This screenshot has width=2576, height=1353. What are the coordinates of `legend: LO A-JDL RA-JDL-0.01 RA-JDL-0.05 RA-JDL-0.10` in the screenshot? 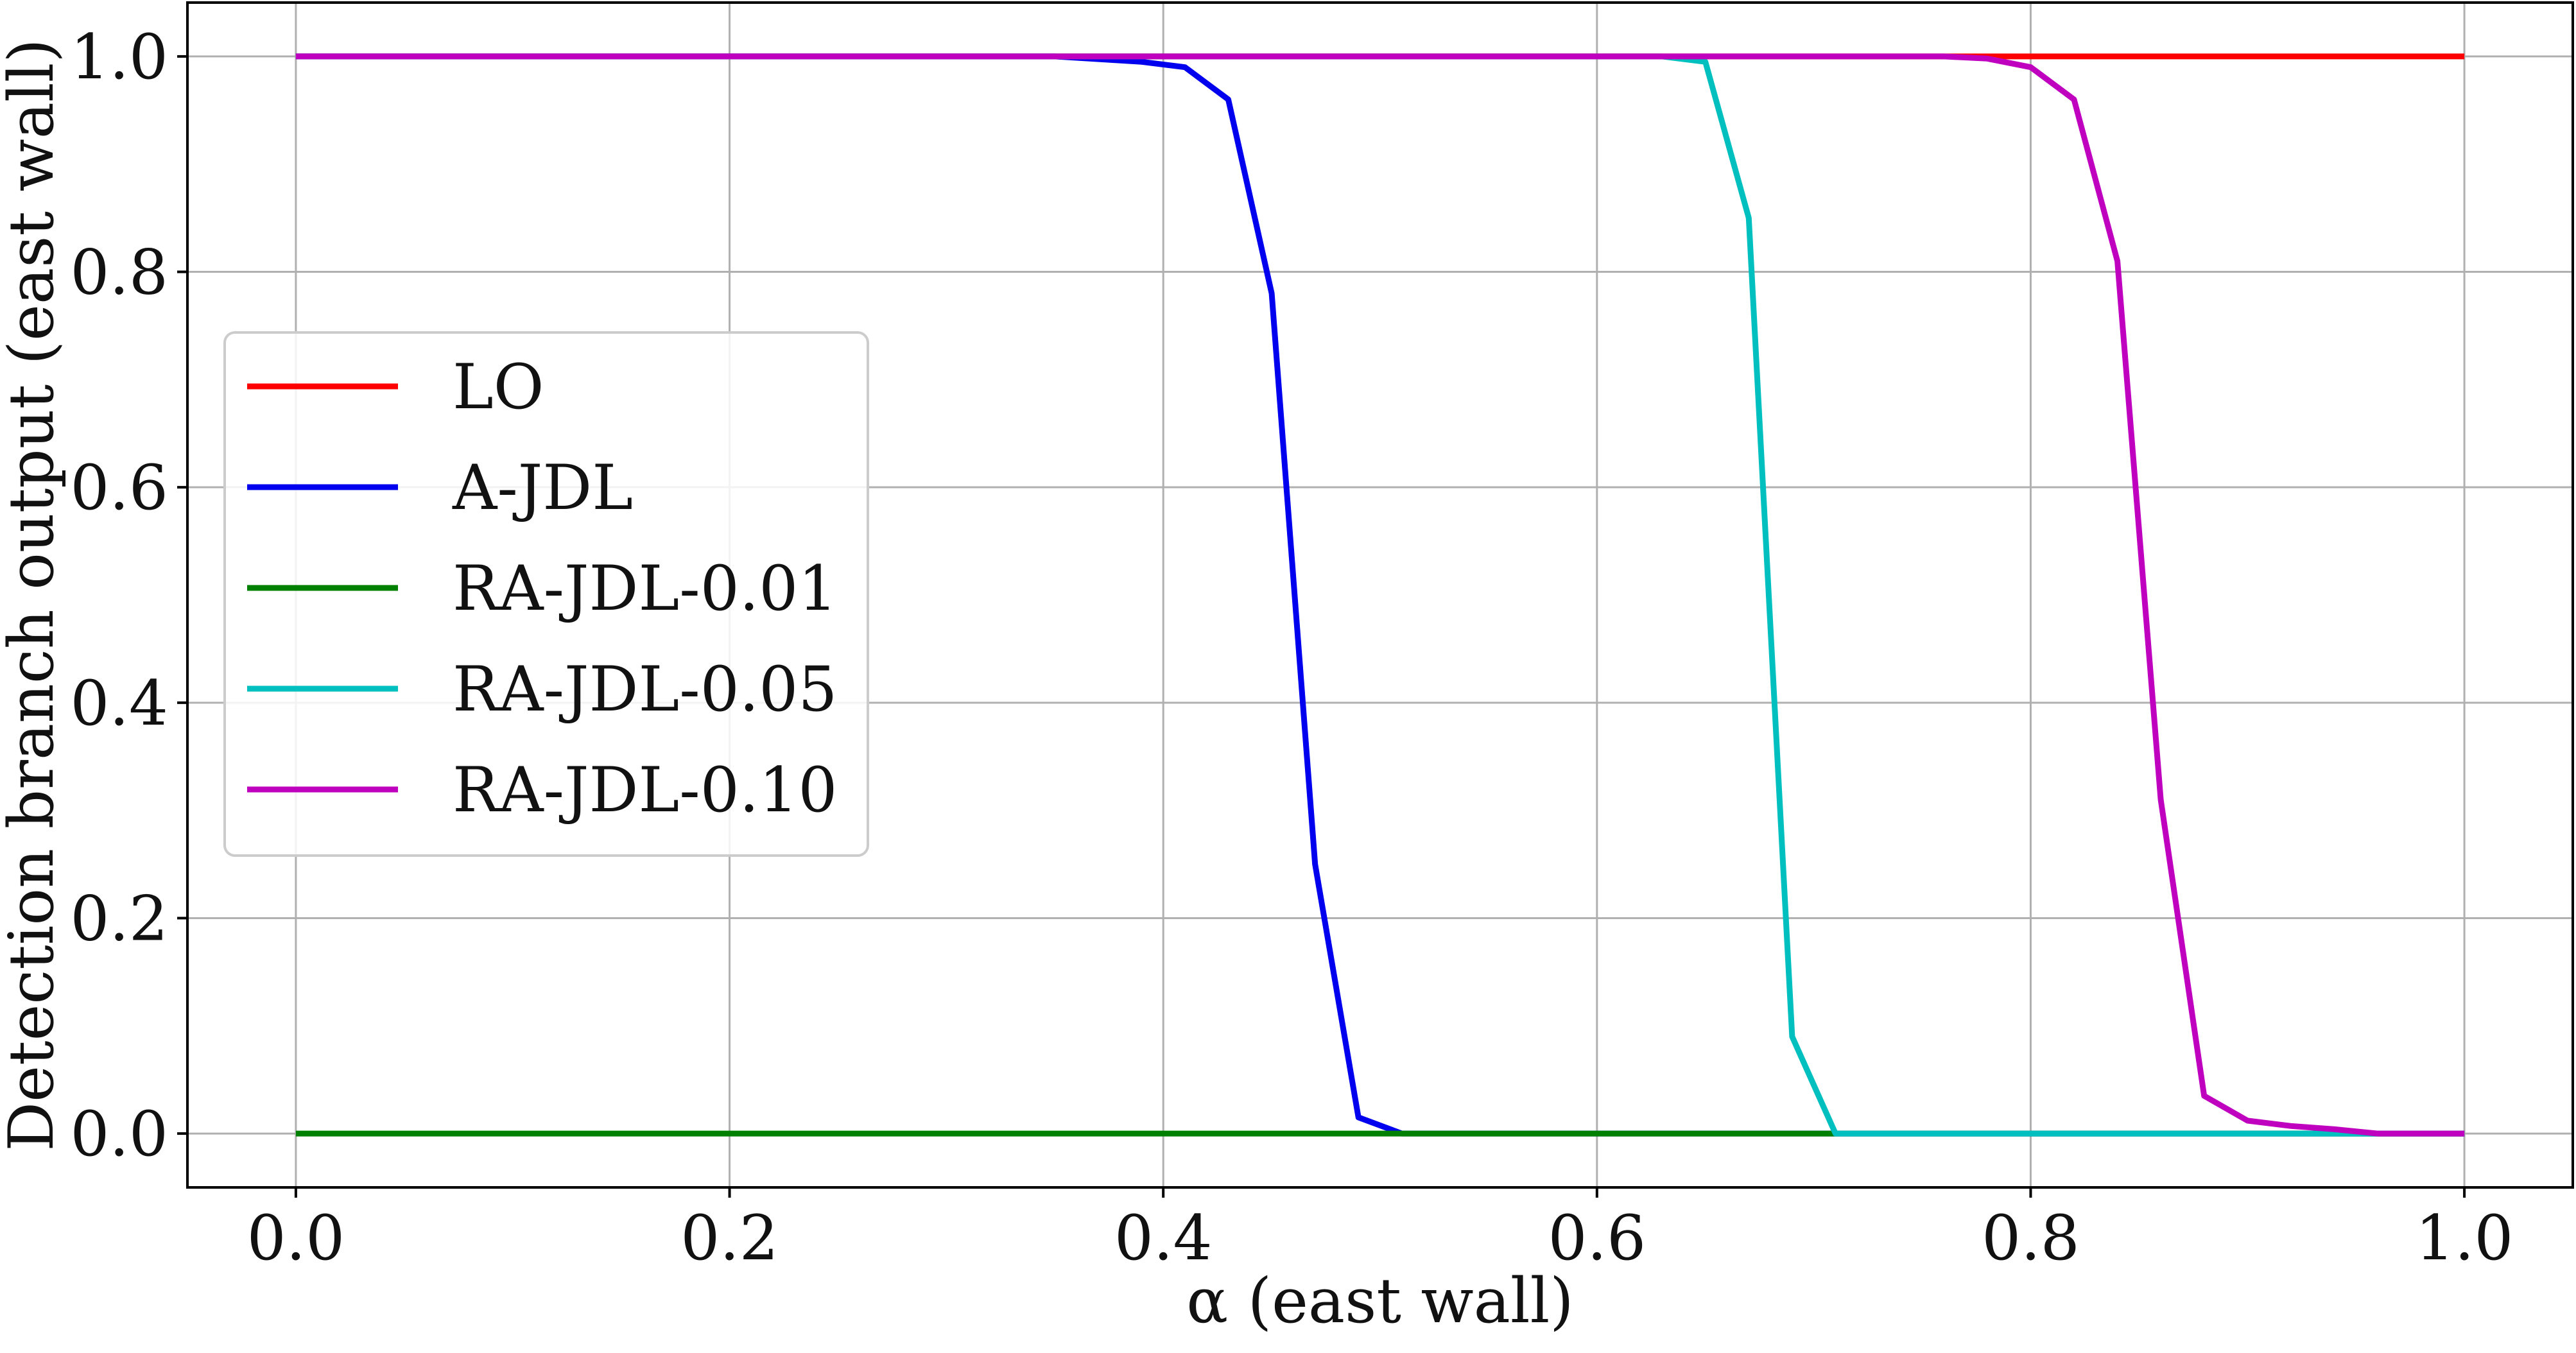 It's located at (546, 594).